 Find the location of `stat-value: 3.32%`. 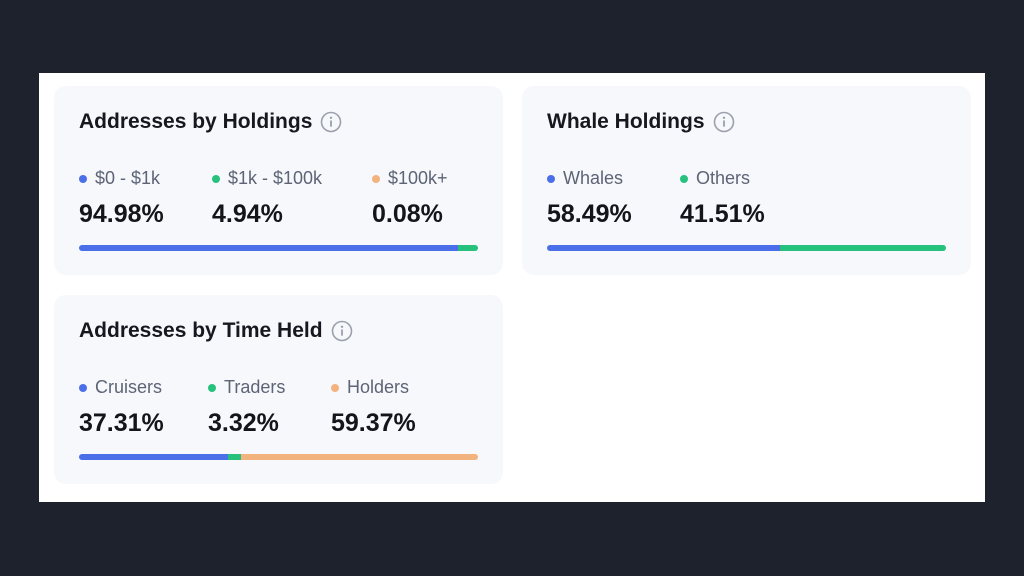

stat-value: 3.32% is located at coordinates (243, 423).